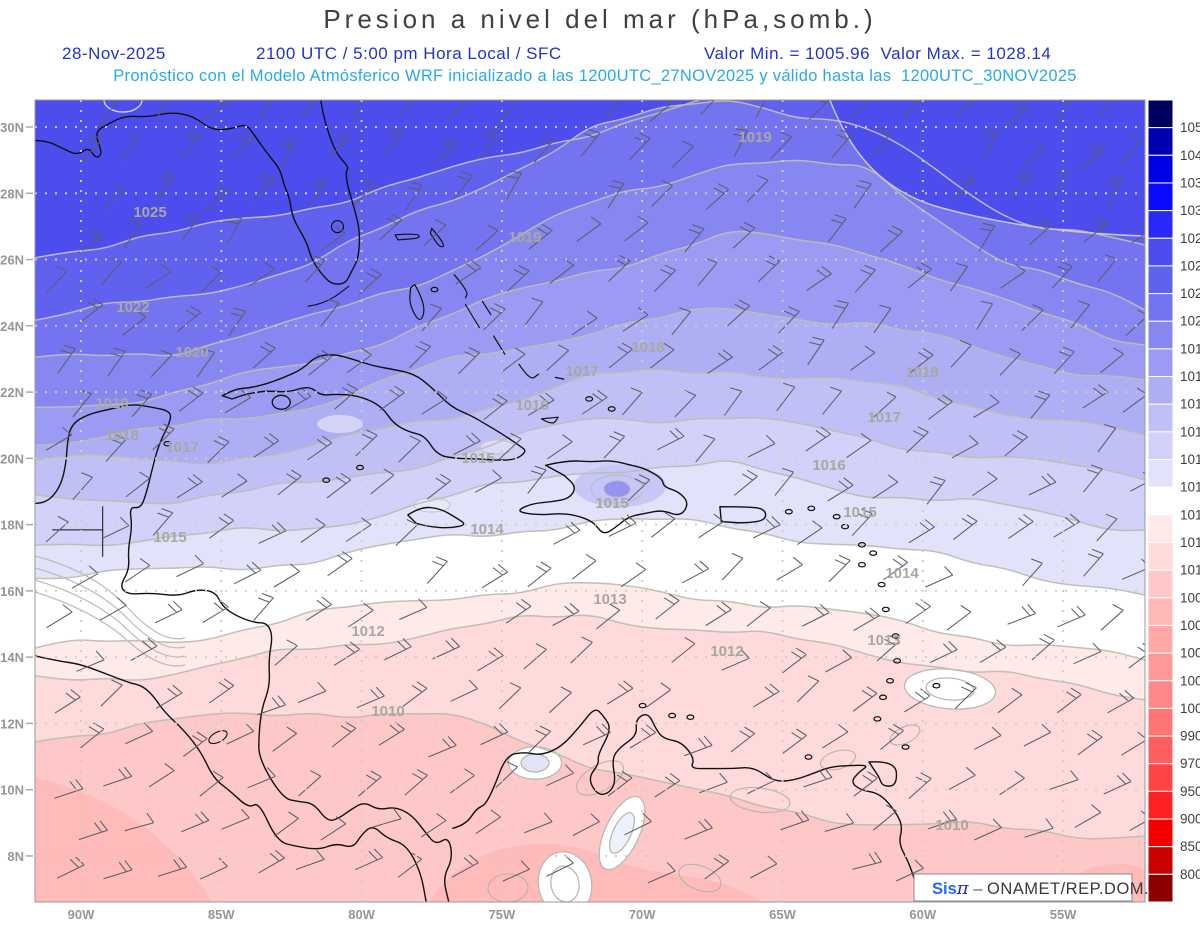  What do you see at coordinates (1190, 431) in the screenshot?
I see `colorbar-label: 1016` at bounding box center [1190, 431].